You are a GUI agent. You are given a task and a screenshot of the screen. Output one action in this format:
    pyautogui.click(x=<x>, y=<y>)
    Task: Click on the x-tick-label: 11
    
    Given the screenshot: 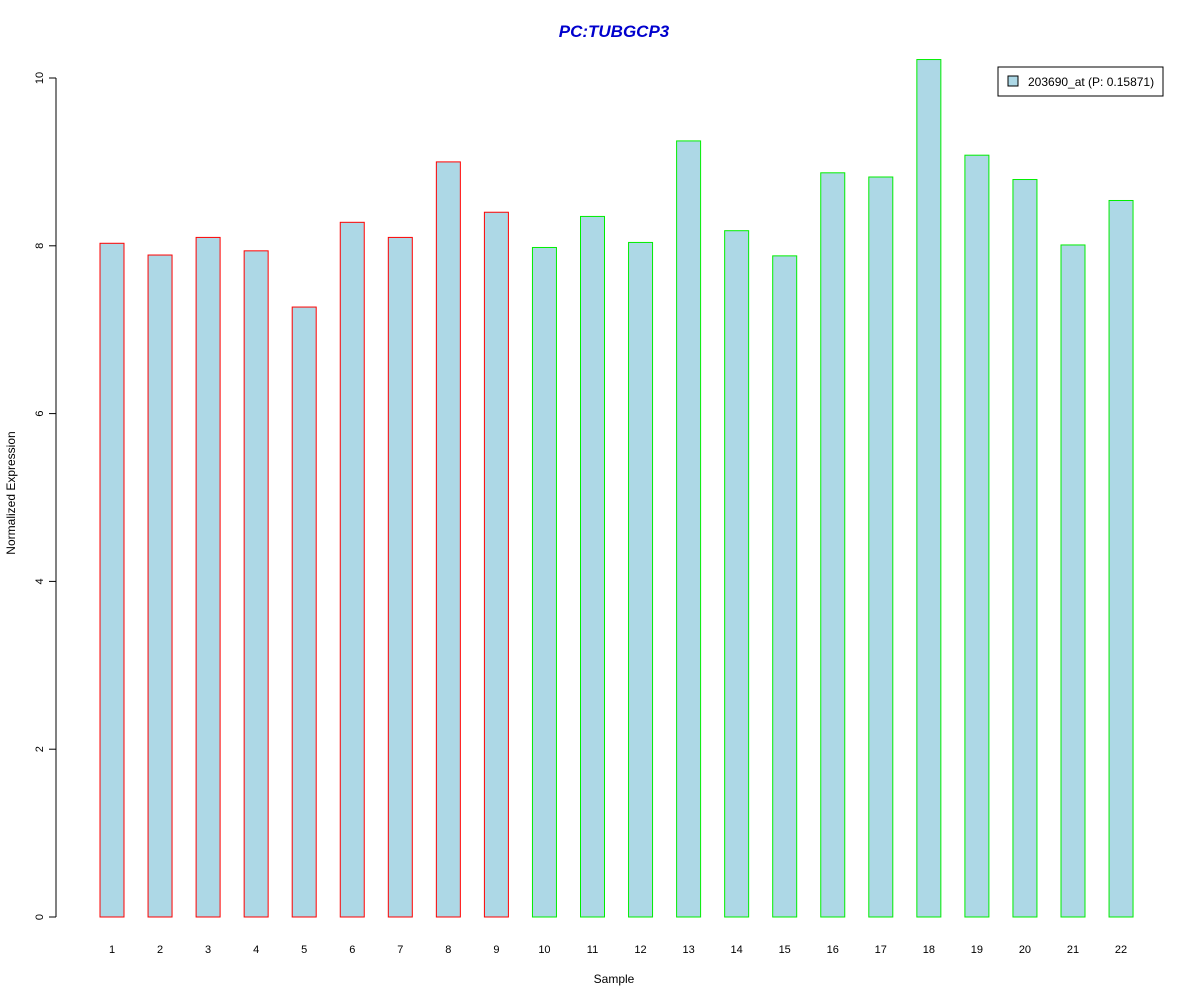 What is the action you would take?
    pyautogui.click(x=592, y=950)
    